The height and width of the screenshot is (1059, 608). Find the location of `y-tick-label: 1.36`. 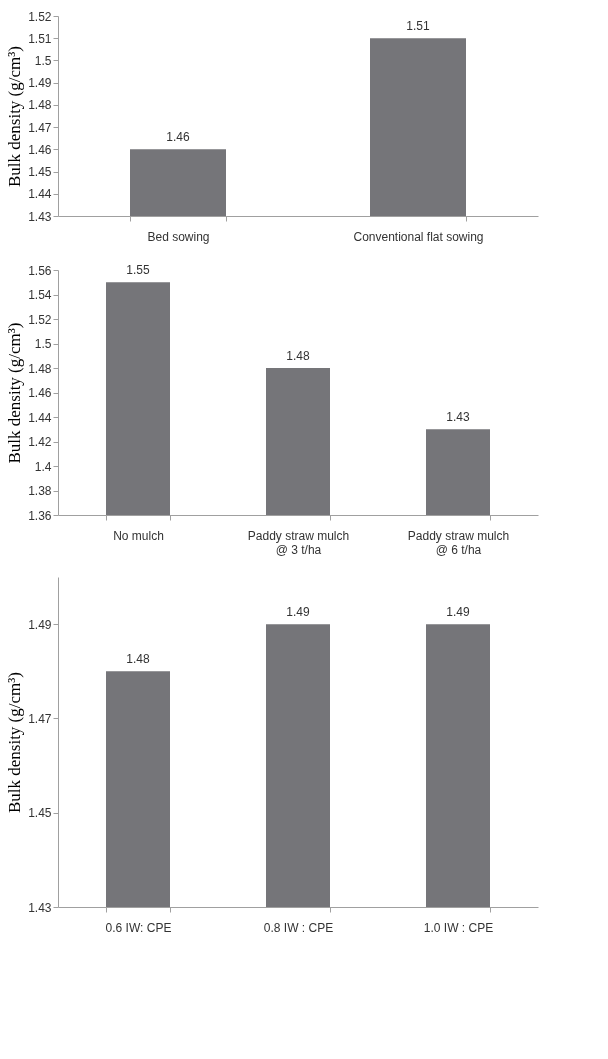

y-tick-label: 1.36 is located at coordinates (40, 515).